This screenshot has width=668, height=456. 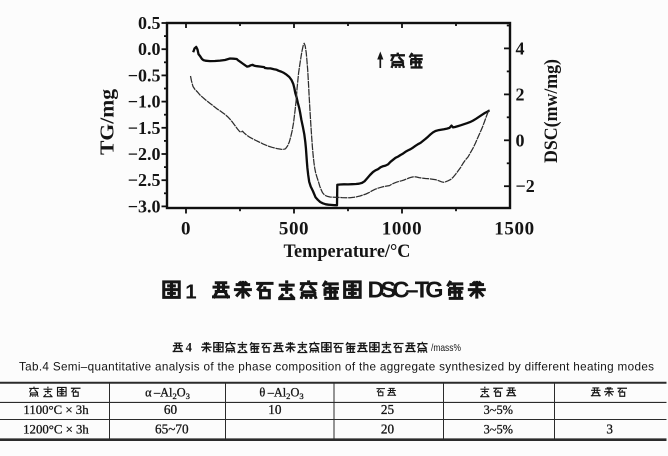 I want to click on svg-text: −0.5, so click(x=144, y=75).